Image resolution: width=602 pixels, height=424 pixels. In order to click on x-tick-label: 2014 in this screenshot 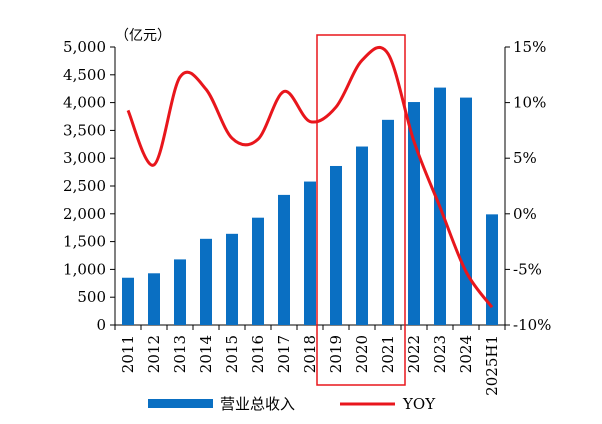, I will do `click(206, 354)`.